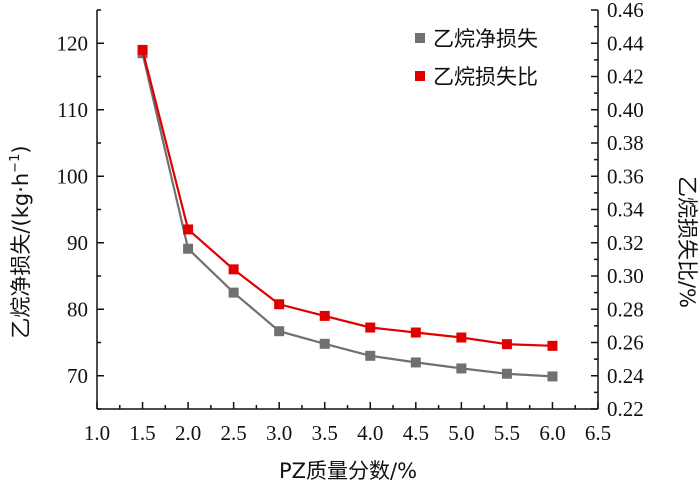  Describe the element at coordinates (625, 409) in the screenshot. I see `y-right-tick-label: 0.22` at that location.